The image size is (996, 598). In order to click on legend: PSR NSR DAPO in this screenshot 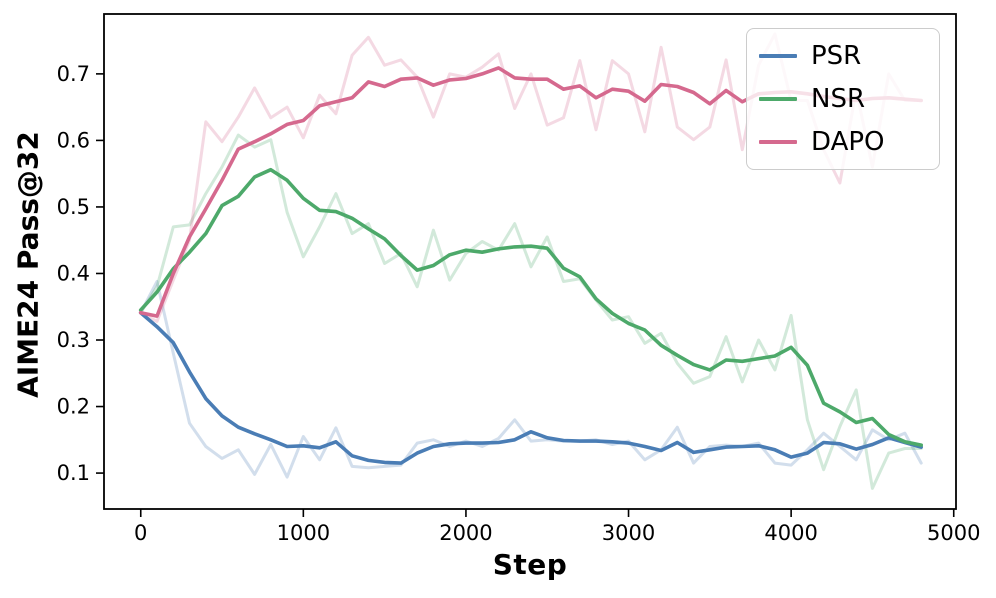, I will do `click(843, 99)`.